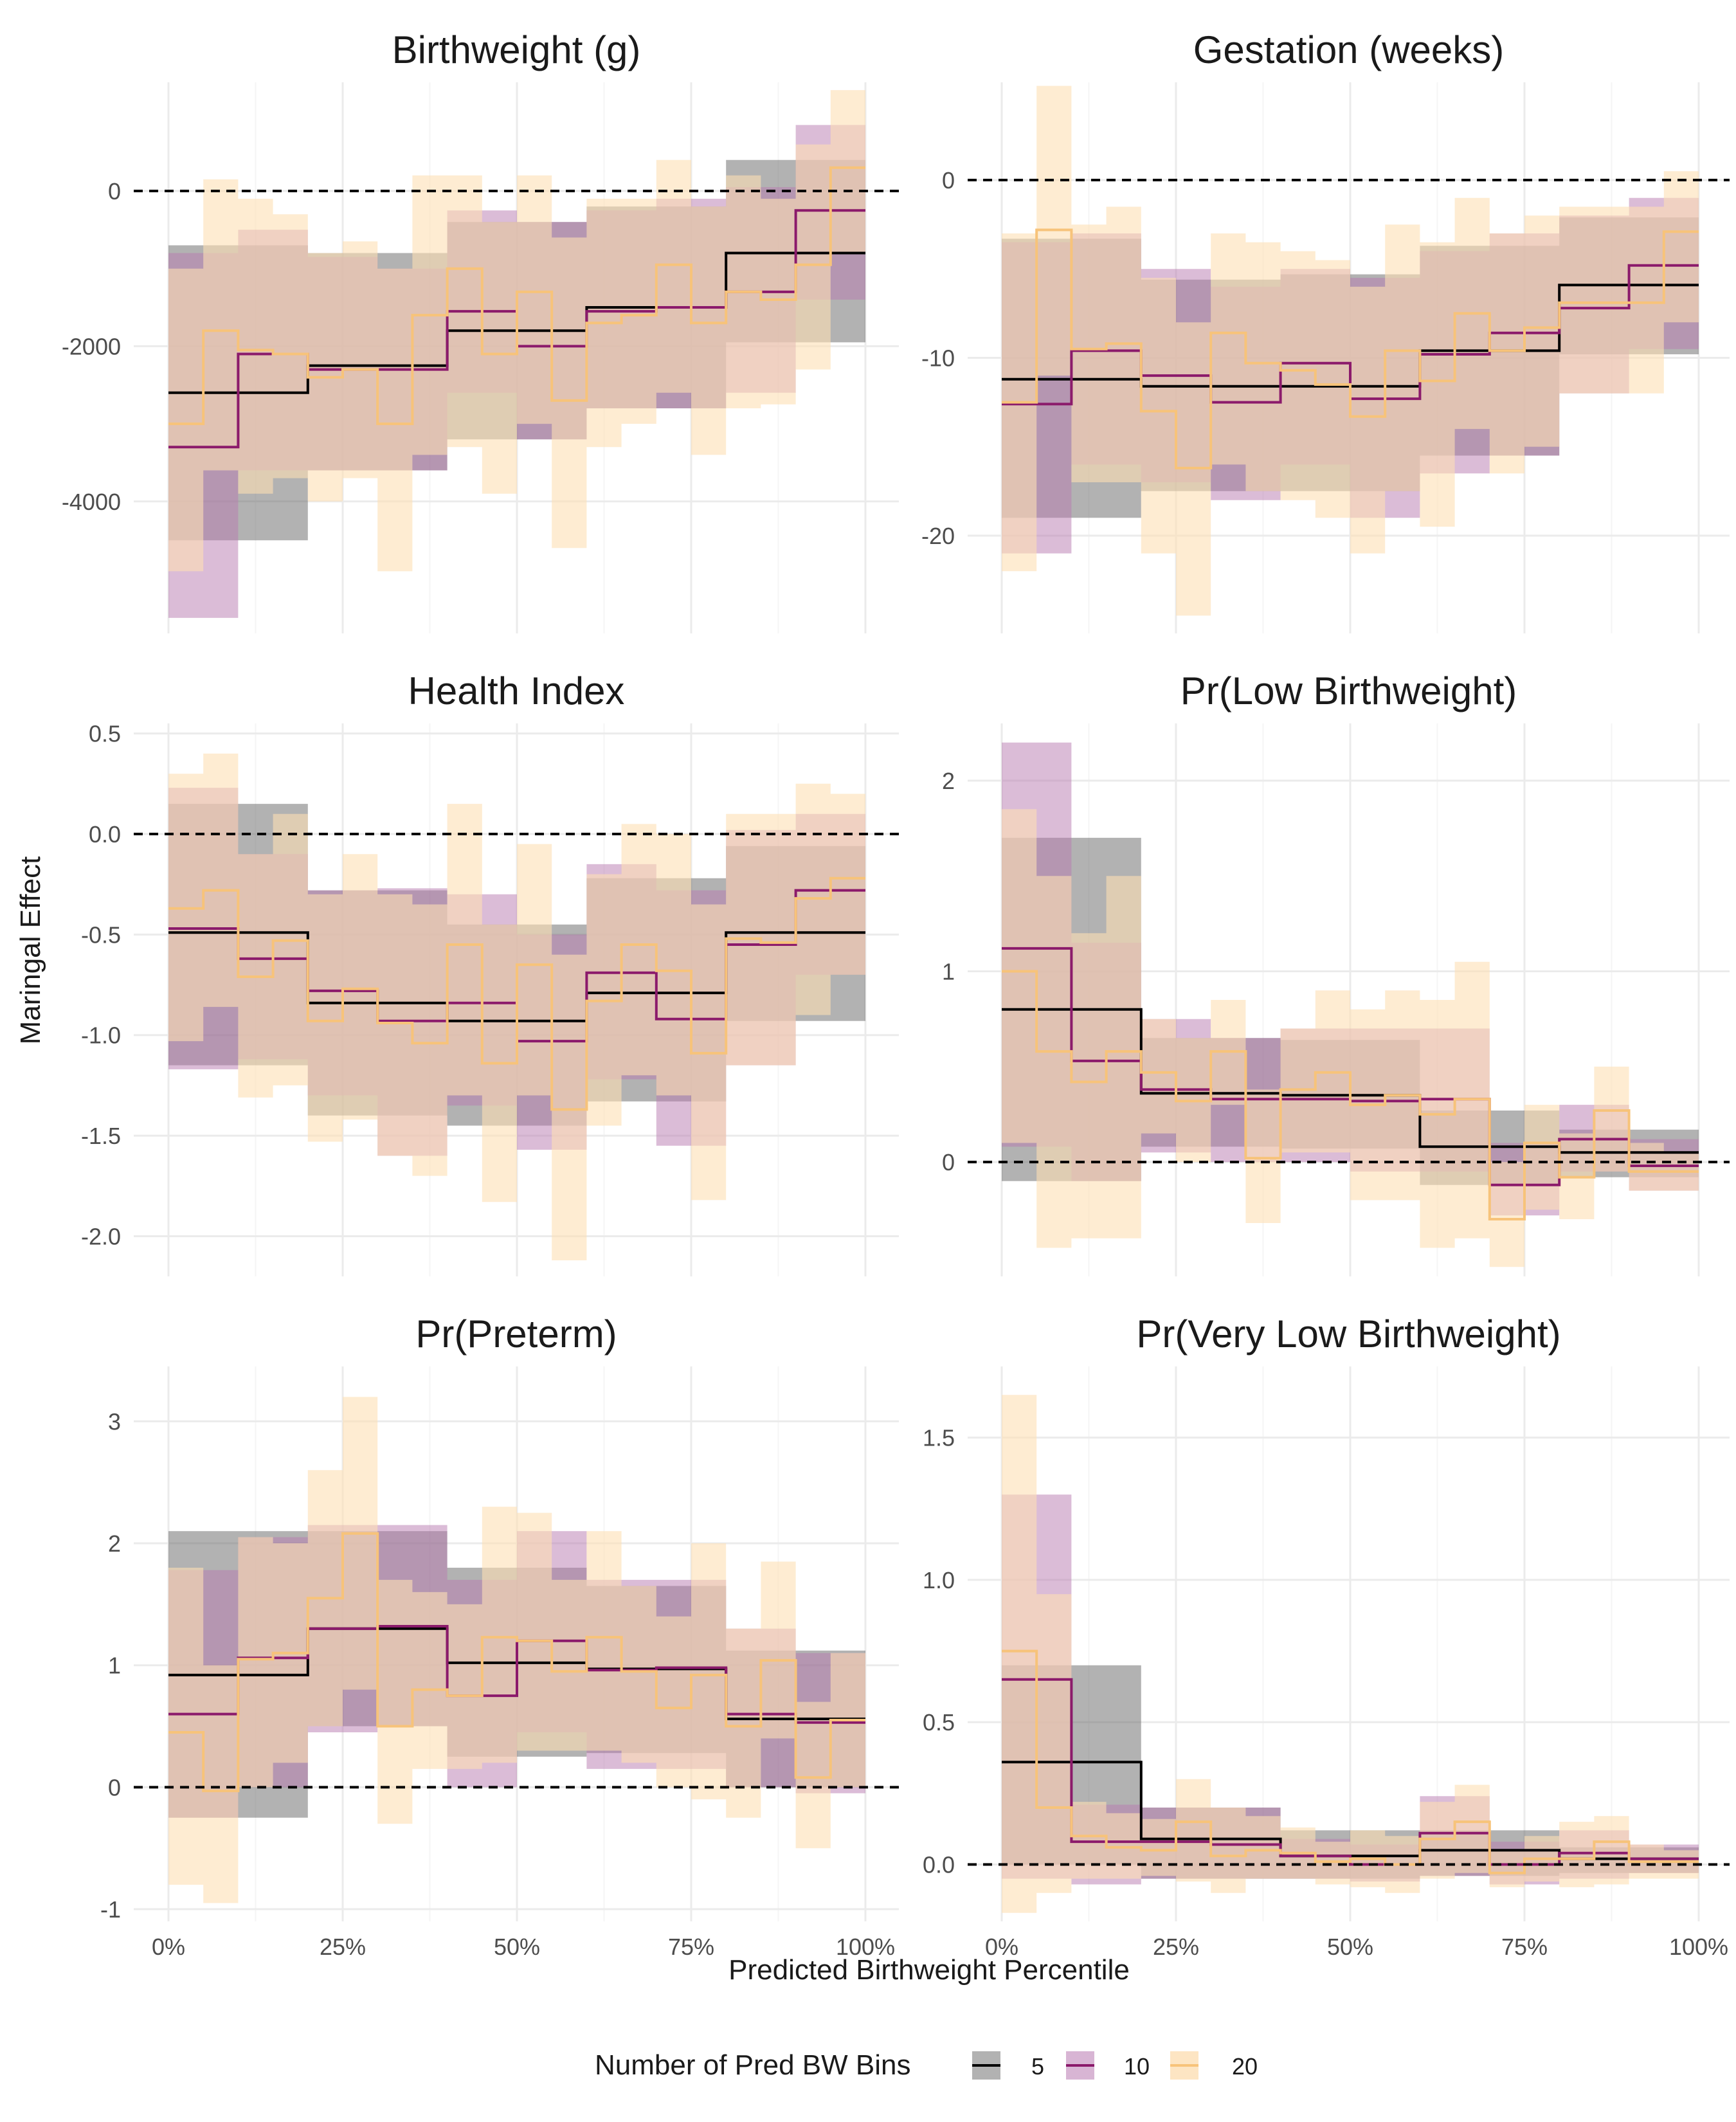 Image resolution: width=1736 pixels, height=2122 pixels. I want to click on panel-4: Pr(Low Birthweight) 2 1 0, so click(1336, 972).